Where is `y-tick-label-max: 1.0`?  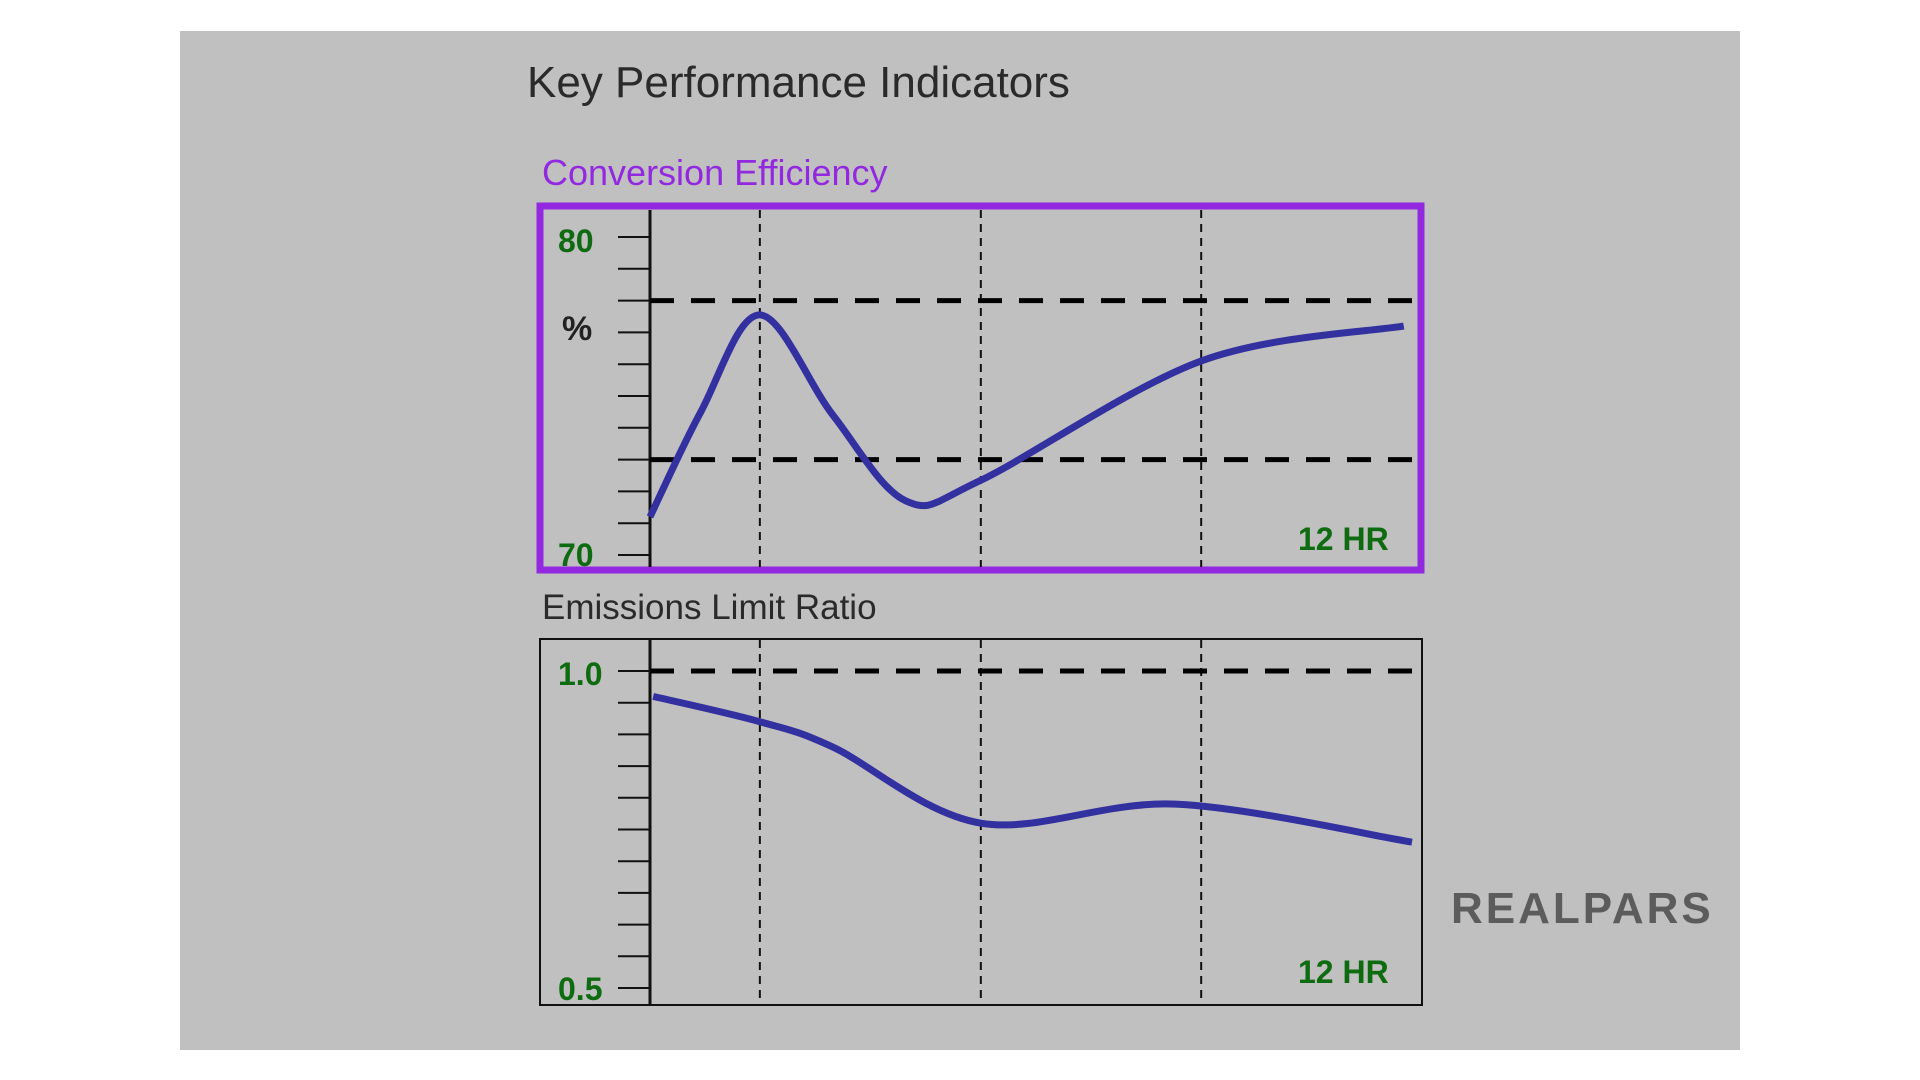 y-tick-label-max: 1.0 is located at coordinates (580, 674).